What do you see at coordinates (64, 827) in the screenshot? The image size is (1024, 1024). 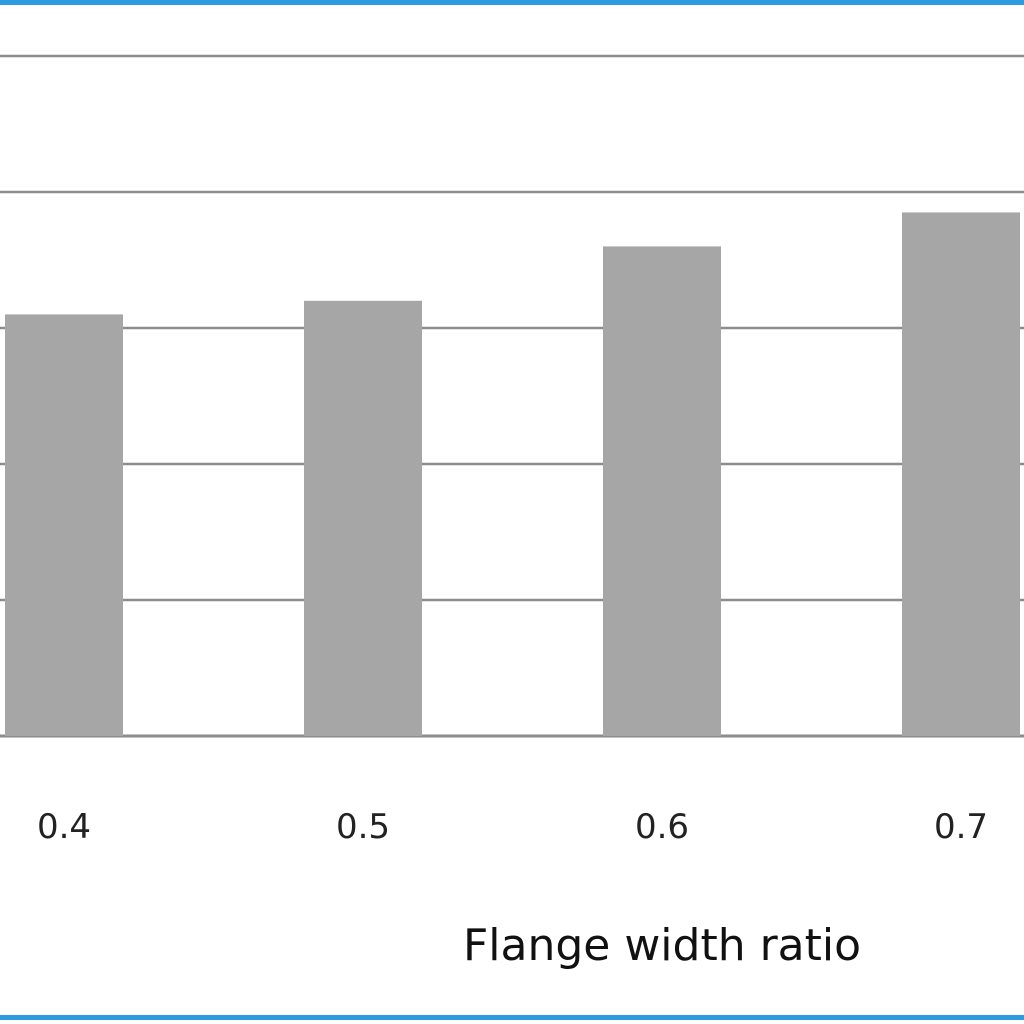 I see `x-tick-label: 0.4` at bounding box center [64, 827].